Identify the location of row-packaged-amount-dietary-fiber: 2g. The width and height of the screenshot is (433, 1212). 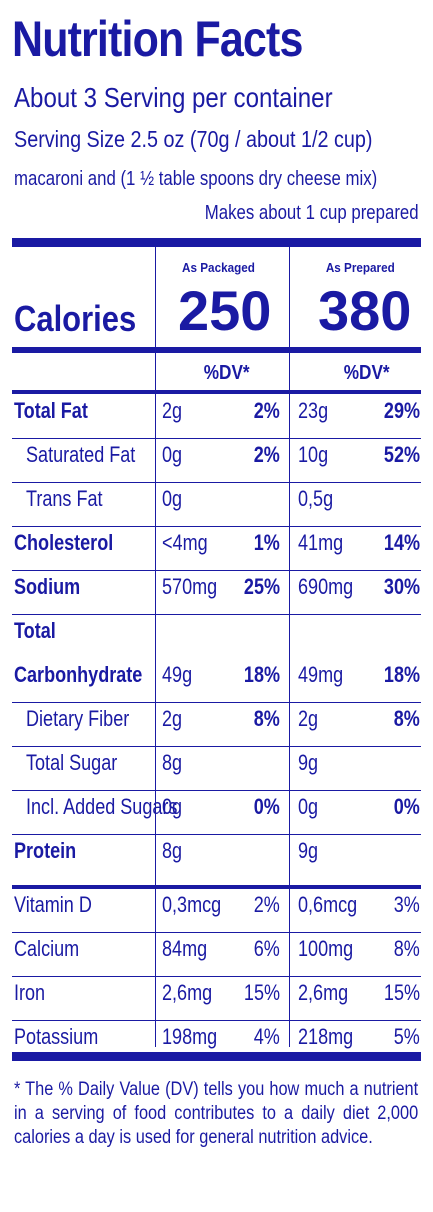
(172, 718).